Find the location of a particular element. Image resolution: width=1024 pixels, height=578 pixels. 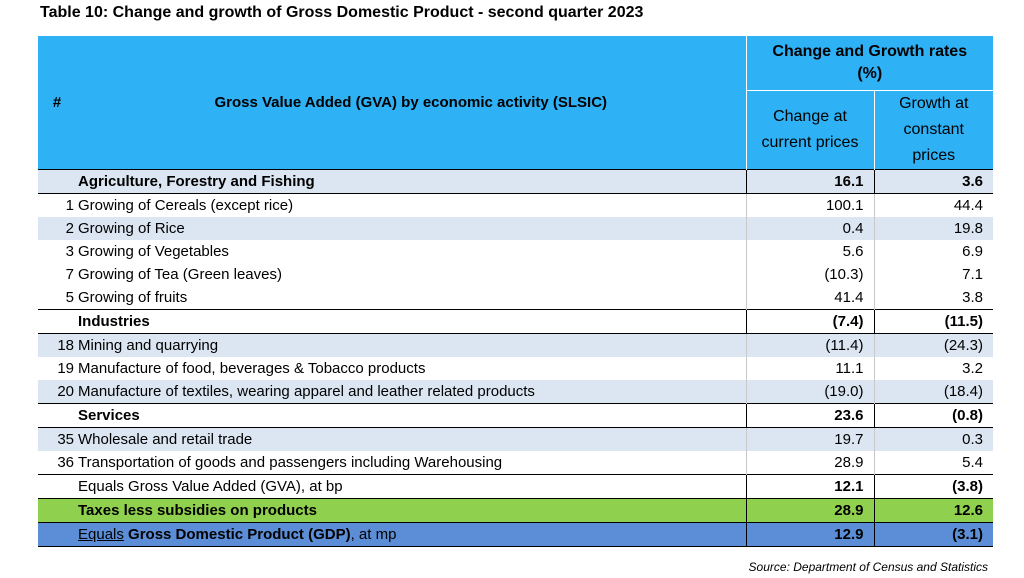

row-growth: 3.6 is located at coordinates (933, 181).